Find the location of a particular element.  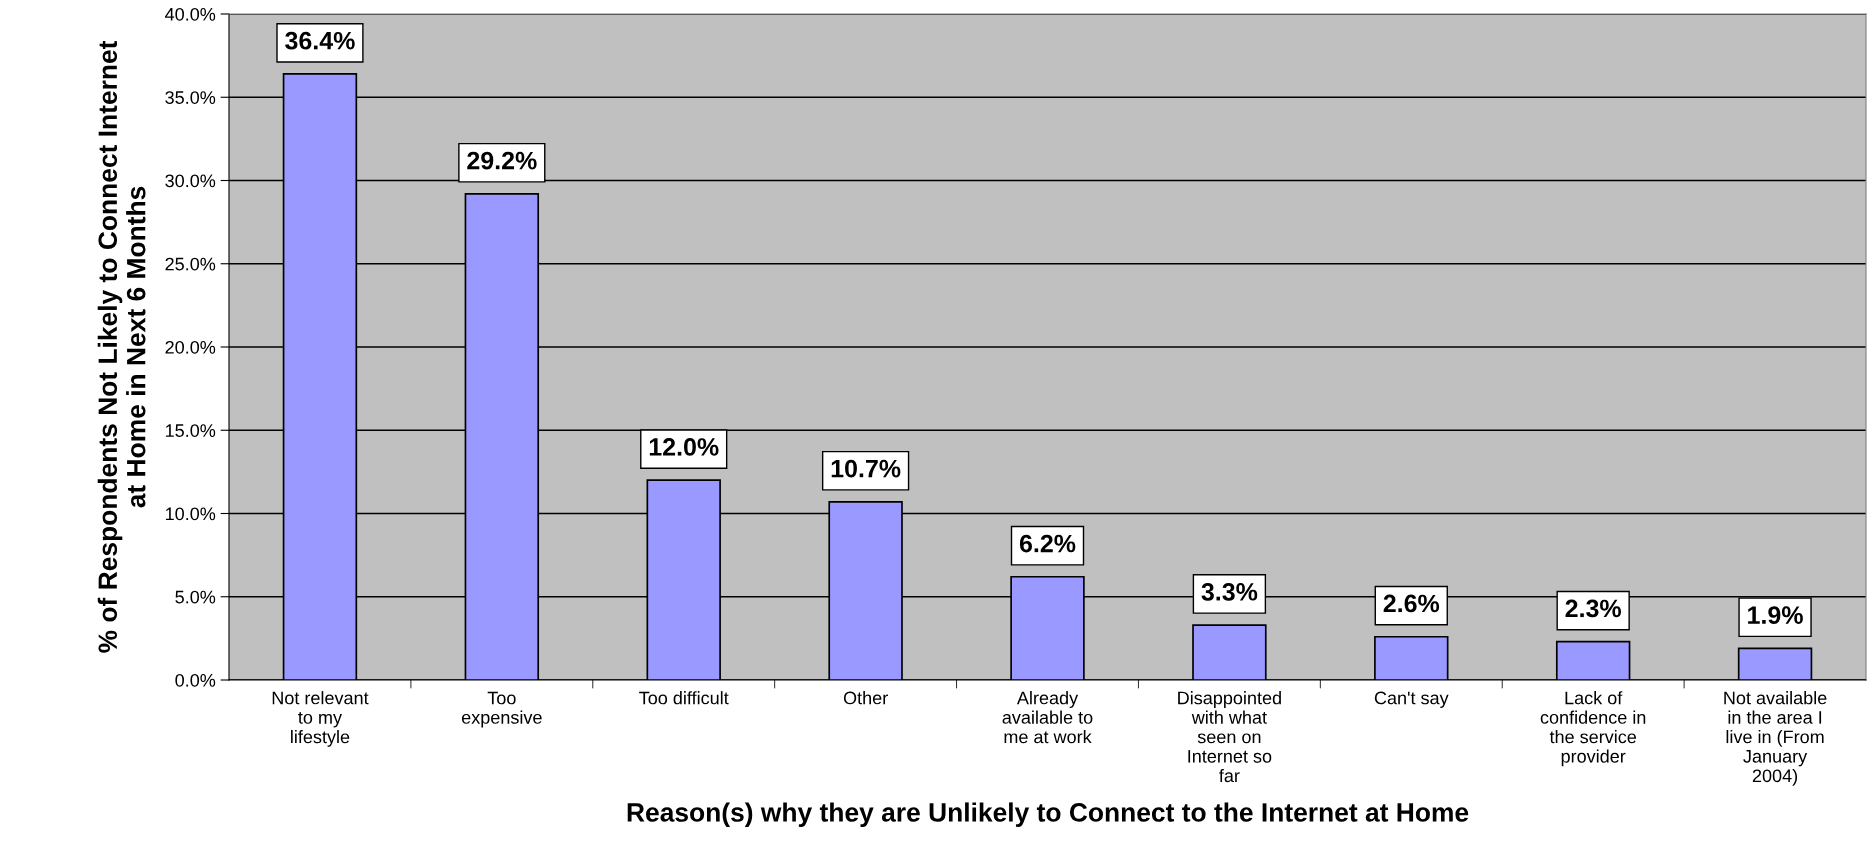

x-tick-label: Not relevant to my lifestyle is located at coordinates (320, 719).